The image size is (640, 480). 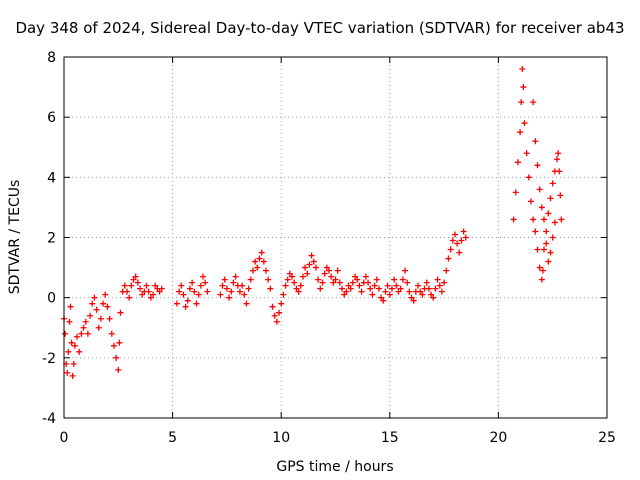 I want to click on y-axis-label: SDTVAR / TECUs, so click(x=15, y=237).